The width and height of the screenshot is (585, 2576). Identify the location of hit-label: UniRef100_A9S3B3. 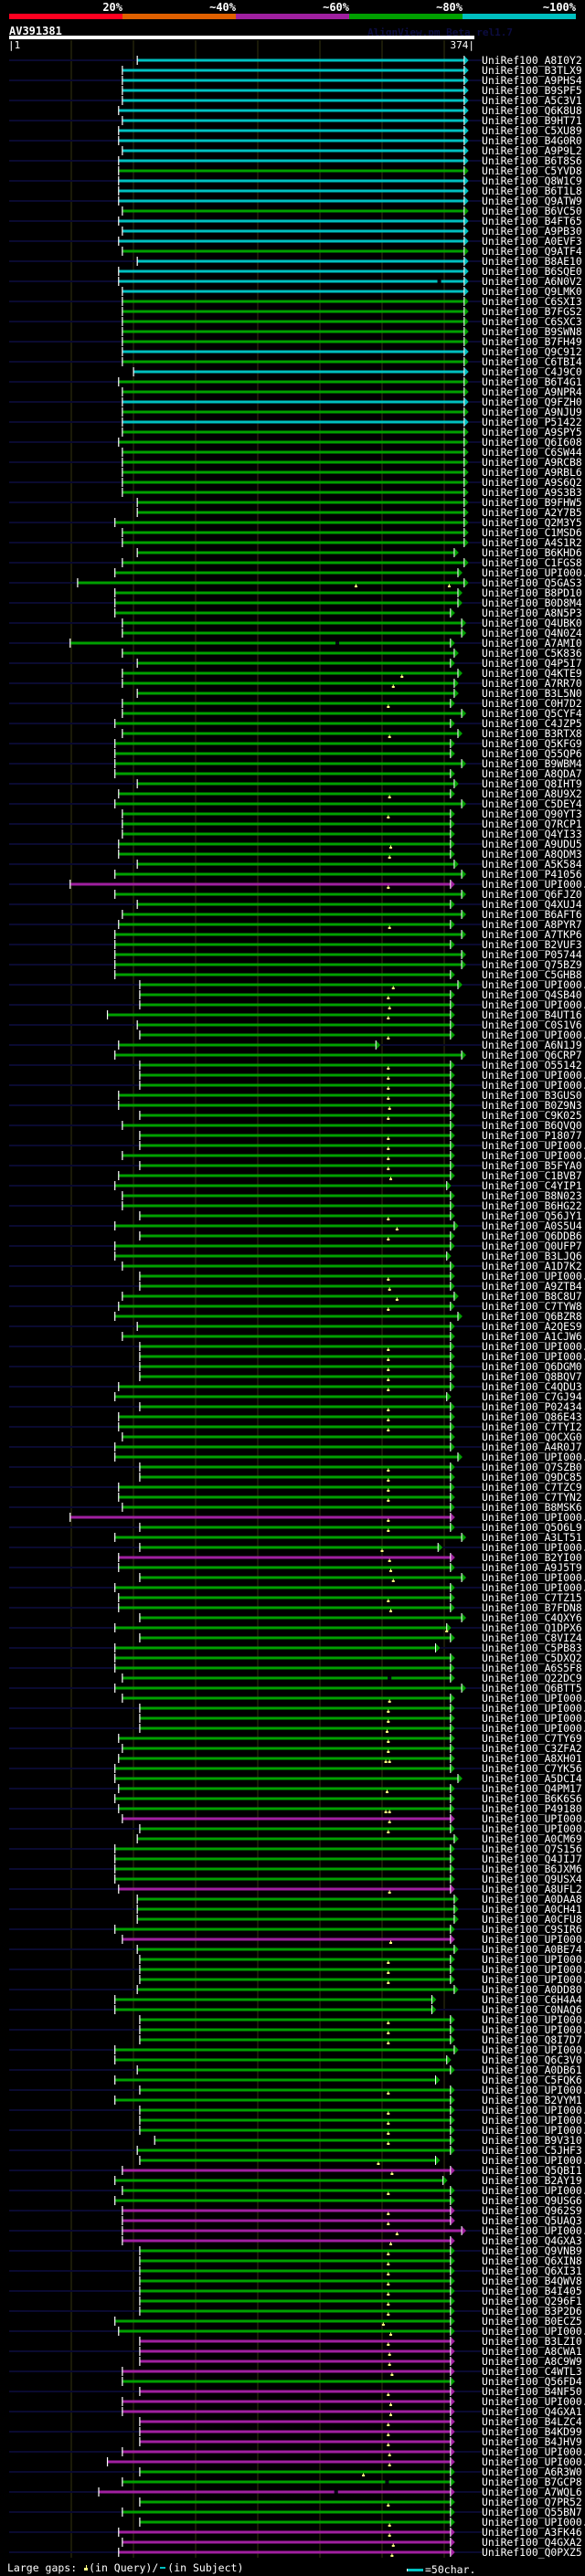
(532, 493).